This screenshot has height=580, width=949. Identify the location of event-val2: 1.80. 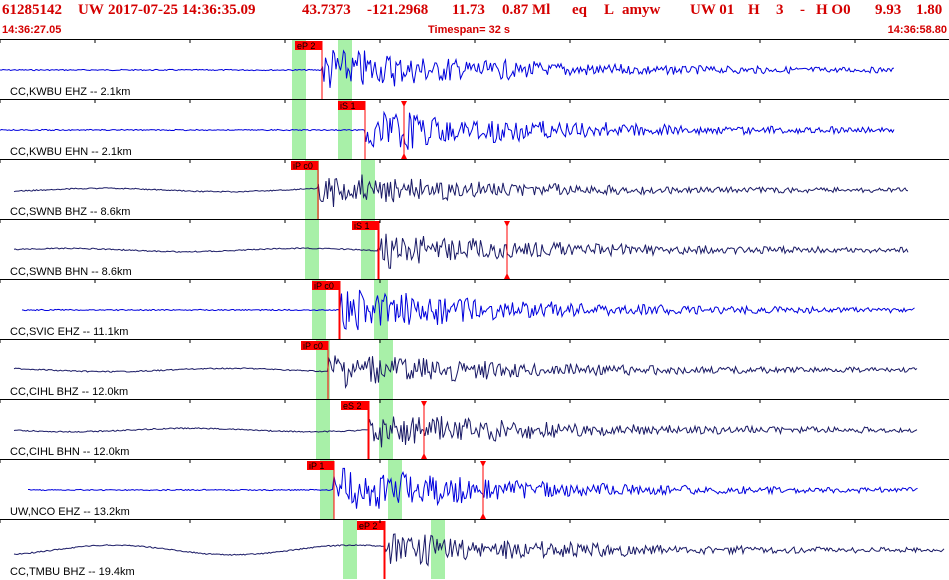
(929, 10).